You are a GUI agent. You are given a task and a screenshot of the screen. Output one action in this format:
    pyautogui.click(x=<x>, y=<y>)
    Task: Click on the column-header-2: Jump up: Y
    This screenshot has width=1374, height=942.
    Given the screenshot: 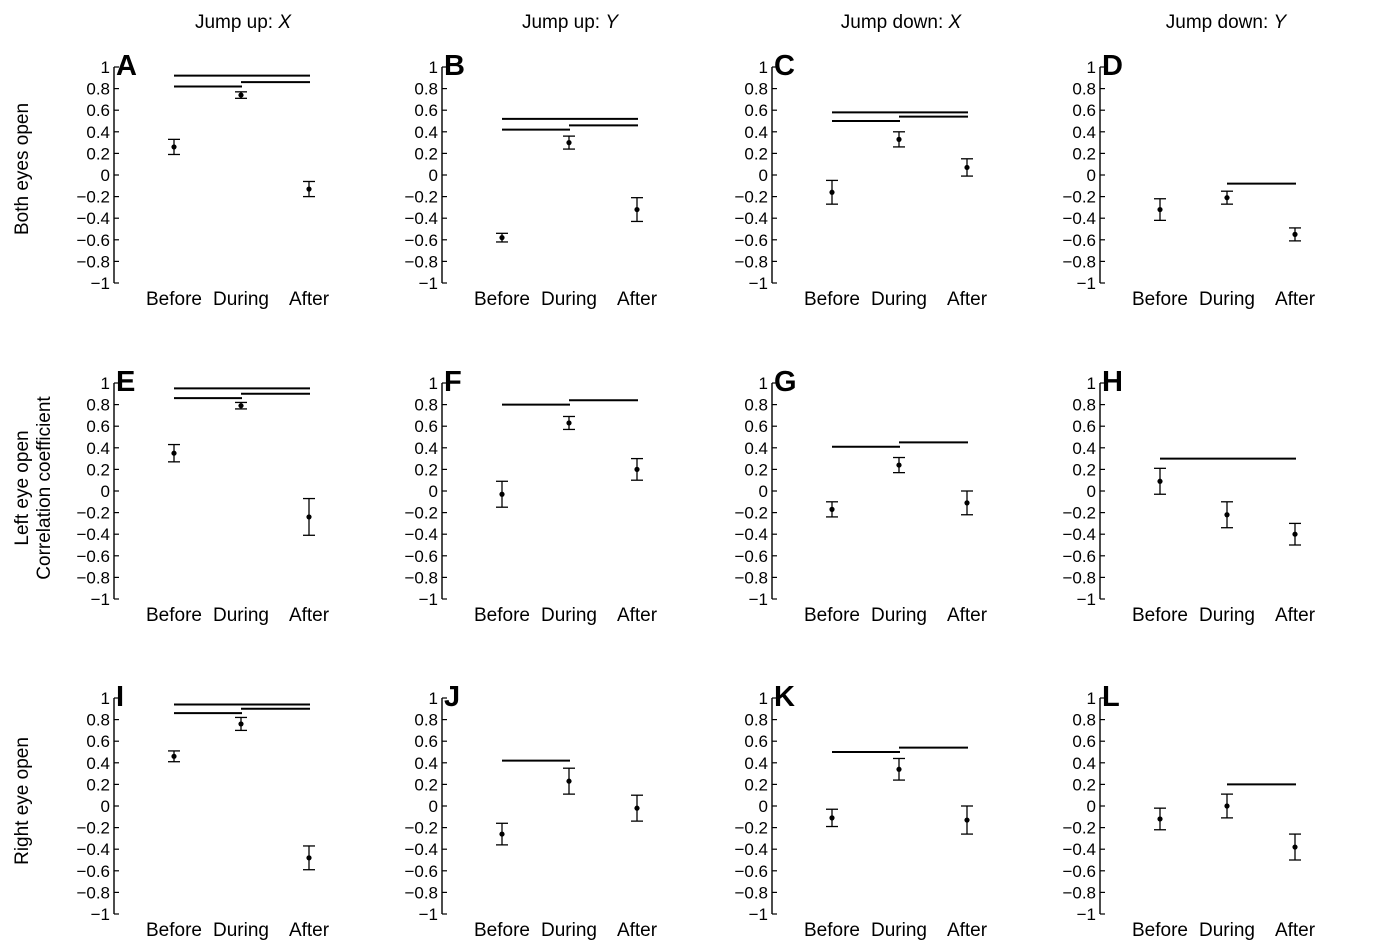 What is the action you would take?
    pyautogui.click(x=570, y=22)
    